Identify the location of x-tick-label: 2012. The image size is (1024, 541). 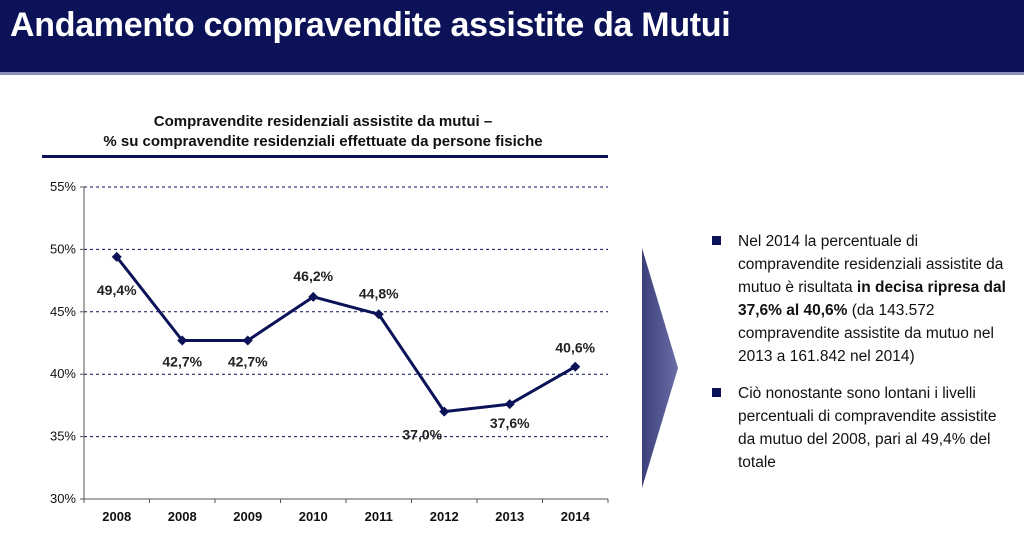
(444, 516).